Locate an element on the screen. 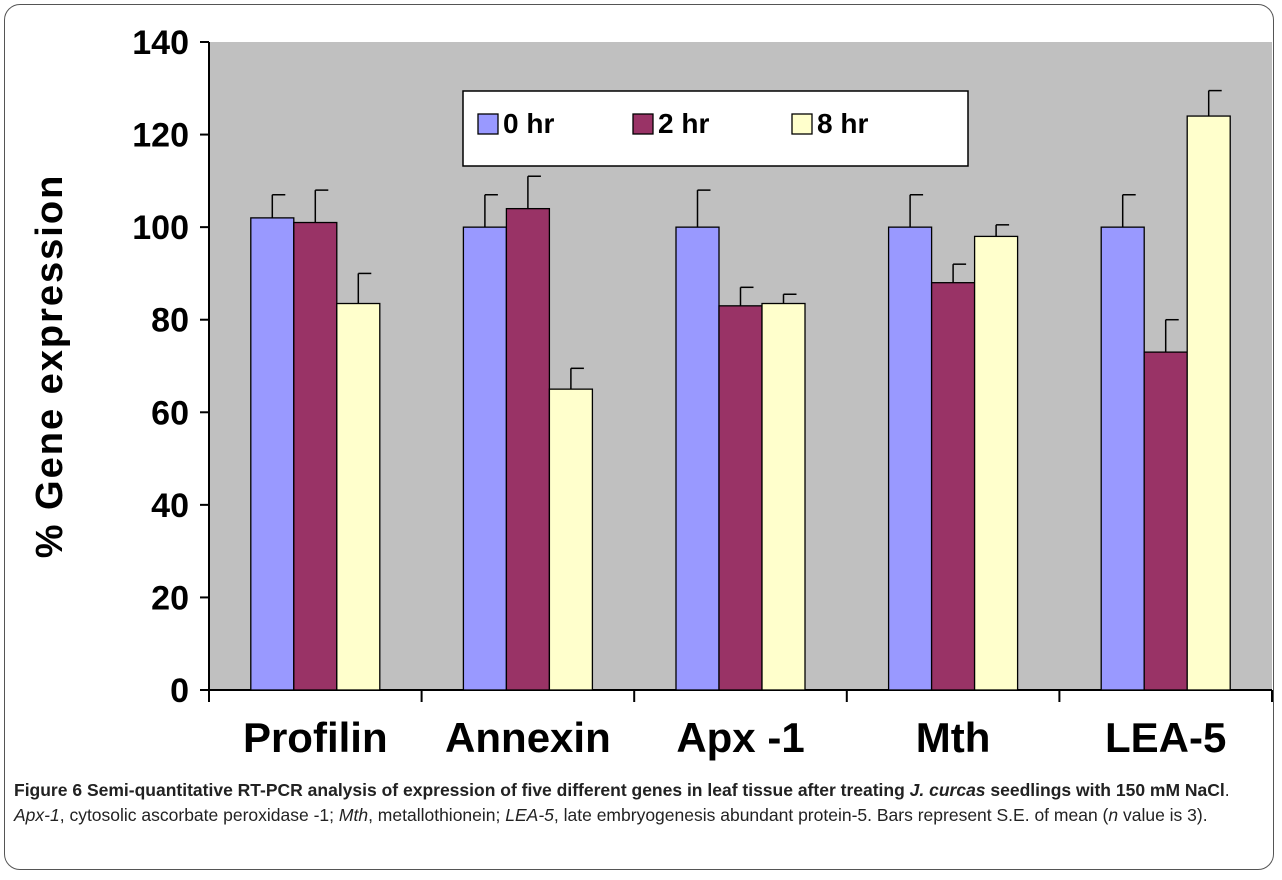  x-tick-label: LEA-5 is located at coordinates (1165, 737).